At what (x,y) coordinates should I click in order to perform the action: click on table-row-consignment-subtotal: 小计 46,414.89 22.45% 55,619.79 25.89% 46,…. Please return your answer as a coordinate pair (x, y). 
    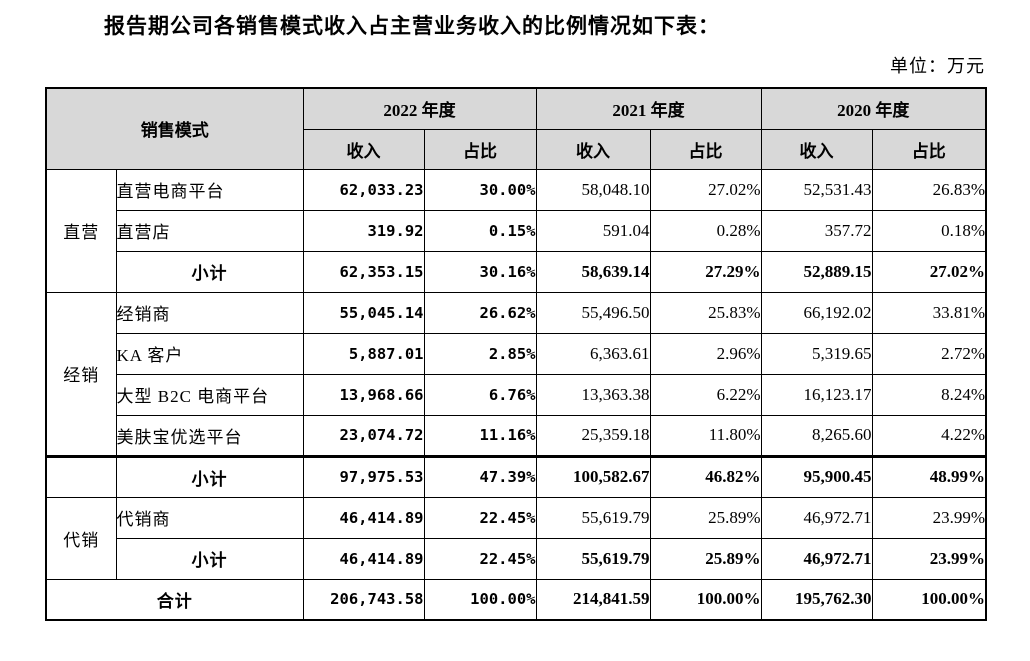
    Looking at the image, I should click on (516, 558).